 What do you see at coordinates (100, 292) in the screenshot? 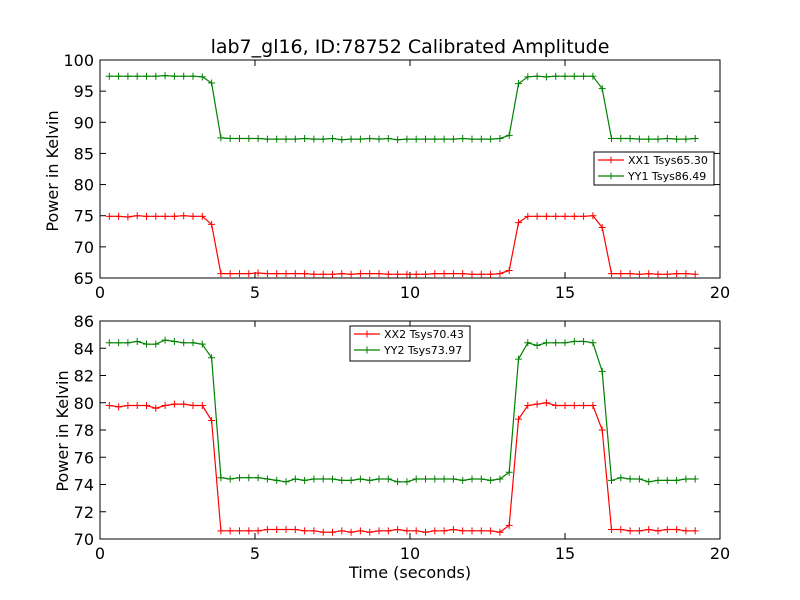
I see `x-tick-label: 0` at bounding box center [100, 292].